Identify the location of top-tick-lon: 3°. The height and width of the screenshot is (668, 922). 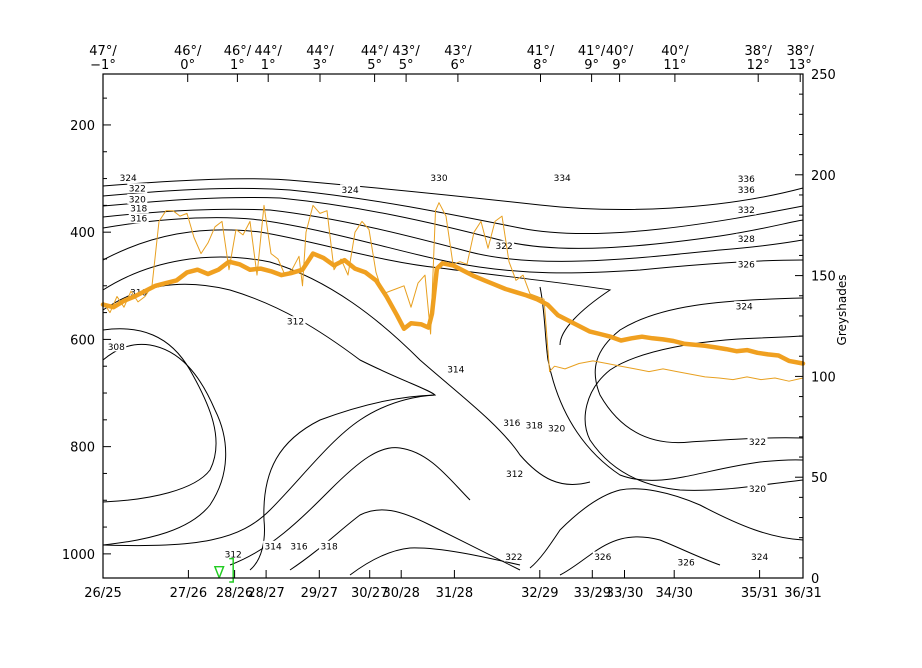
(320, 65).